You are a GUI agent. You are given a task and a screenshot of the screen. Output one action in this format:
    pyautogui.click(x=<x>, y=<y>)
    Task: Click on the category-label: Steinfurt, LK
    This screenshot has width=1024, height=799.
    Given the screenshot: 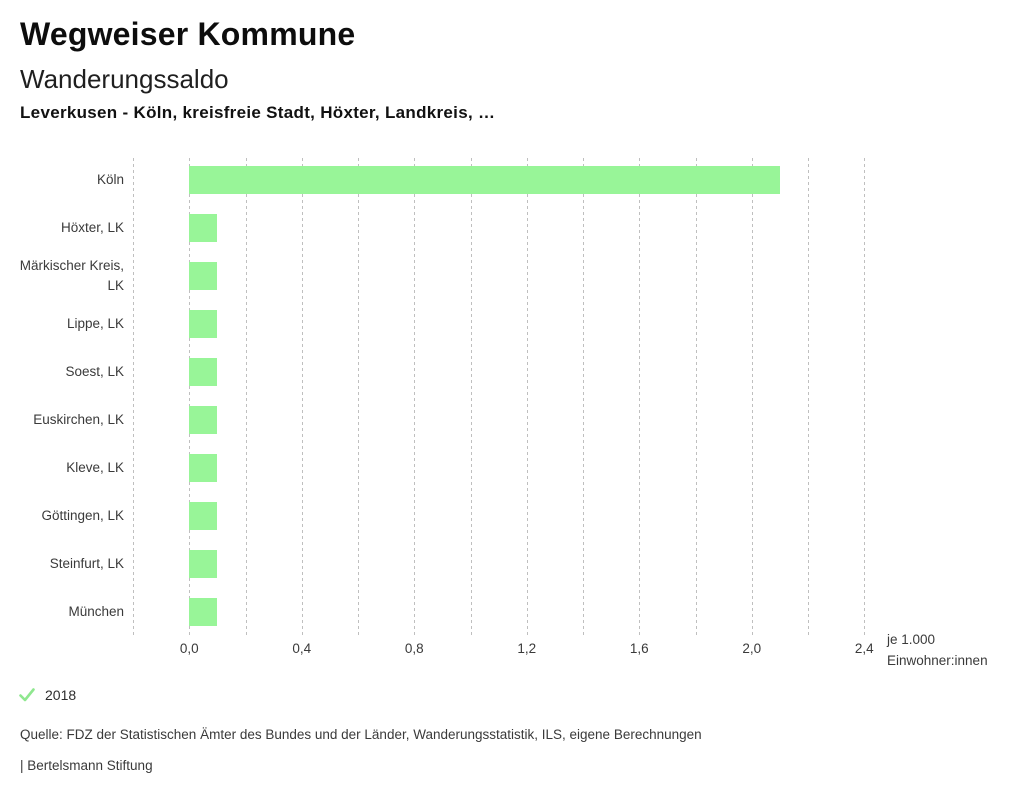 What is the action you would take?
    pyautogui.click(x=86, y=563)
    